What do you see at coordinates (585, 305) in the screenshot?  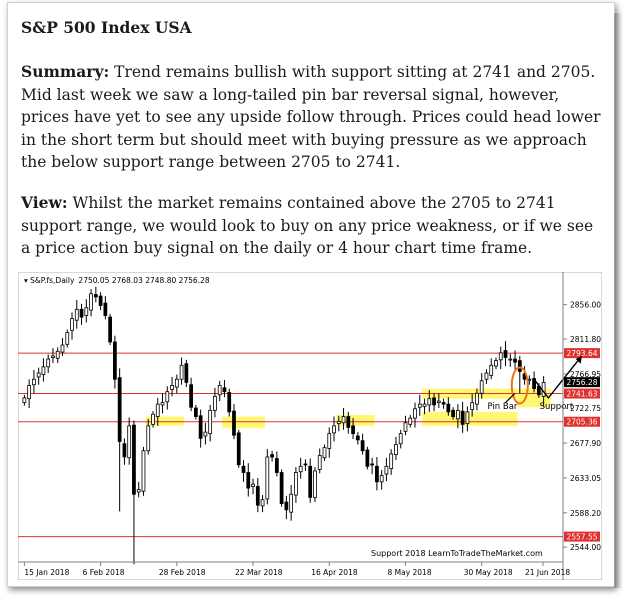 I see `y-tick-label: 2856.00` at bounding box center [585, 305].